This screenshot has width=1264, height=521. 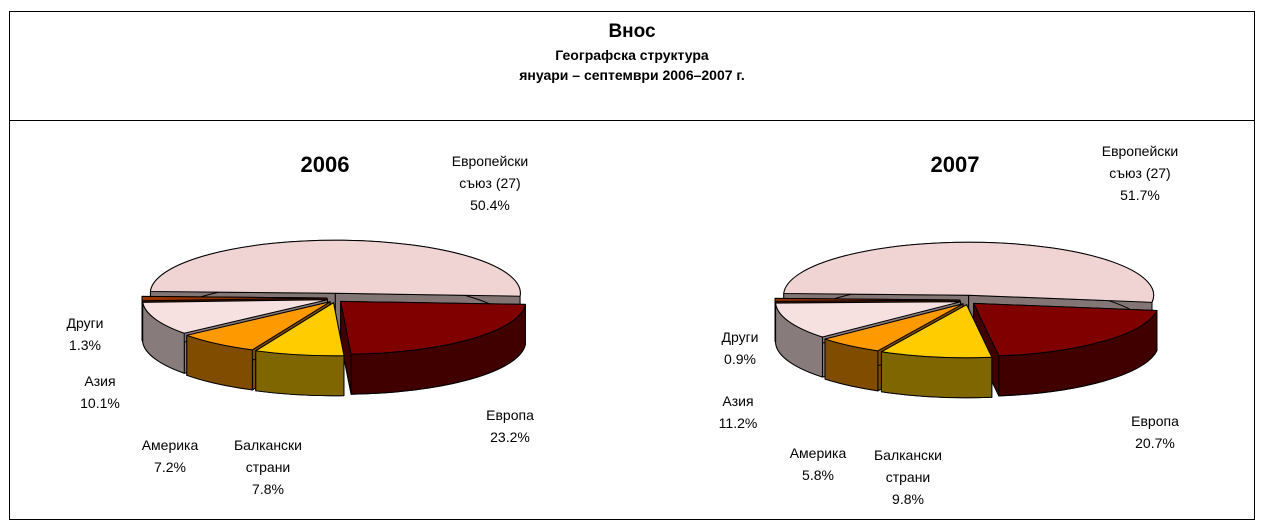 What do you see at coordinates (325, 164) in the screenshot?
I see `chart-title: 2006` at bounding box center [325, 164].